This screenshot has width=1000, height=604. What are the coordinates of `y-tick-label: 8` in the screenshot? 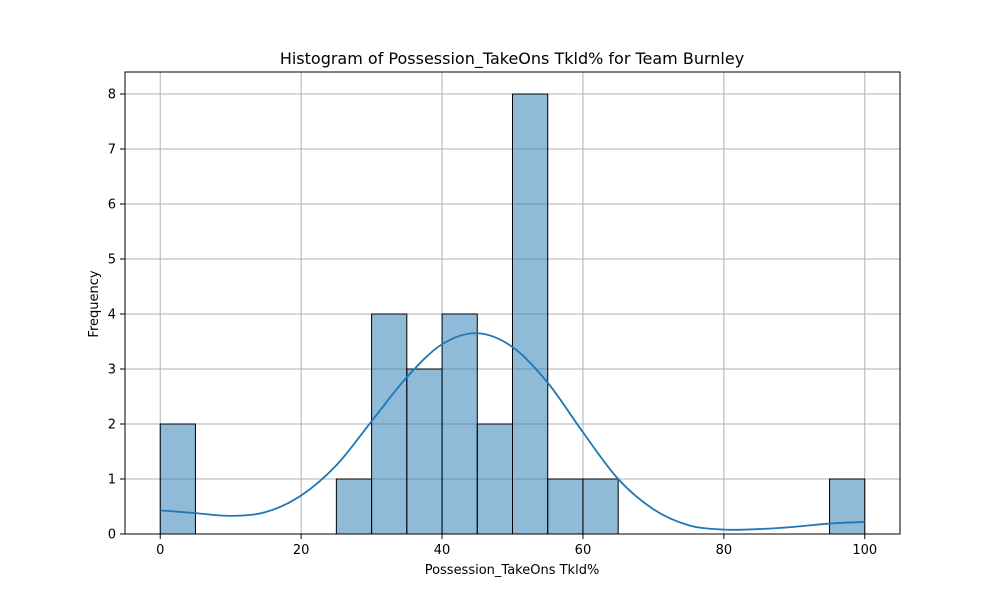 It's located at (112, 95).